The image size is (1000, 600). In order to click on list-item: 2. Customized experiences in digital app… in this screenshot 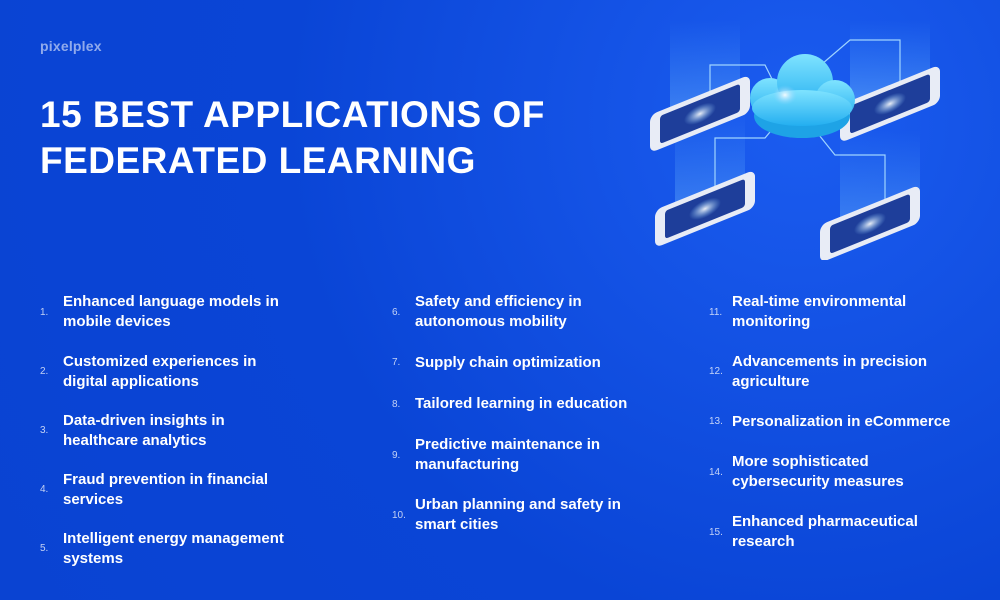, I will do `click(185, 371)`.